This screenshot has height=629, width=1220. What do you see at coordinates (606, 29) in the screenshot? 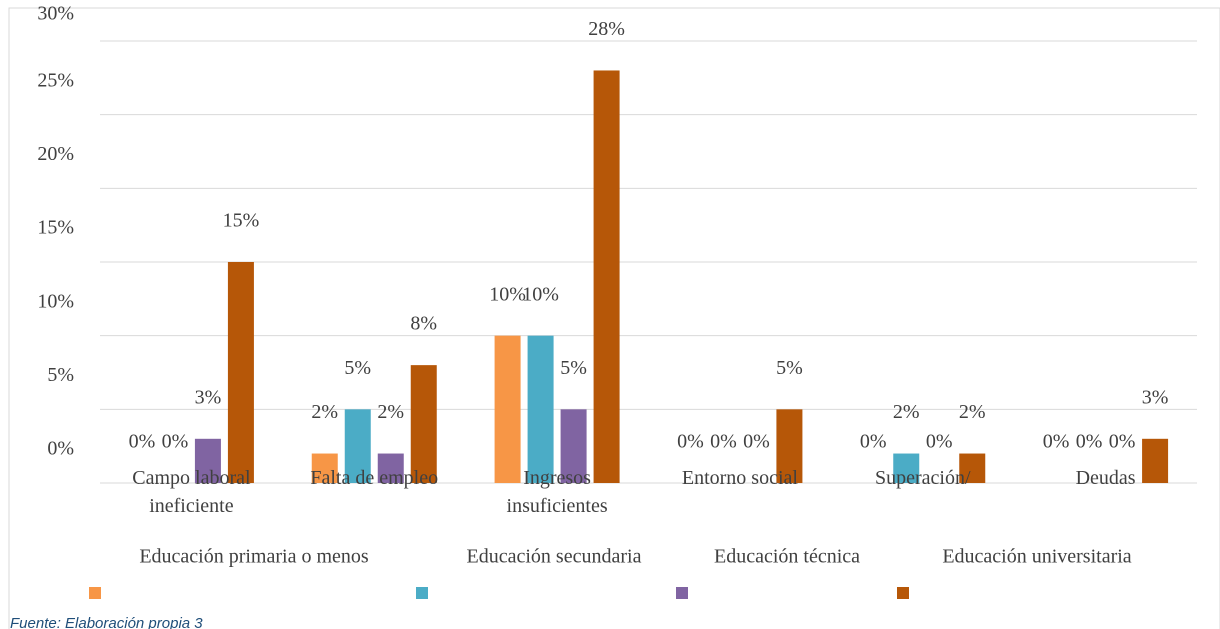
I see `data-label: 28%` at bounding box center [606, 29].